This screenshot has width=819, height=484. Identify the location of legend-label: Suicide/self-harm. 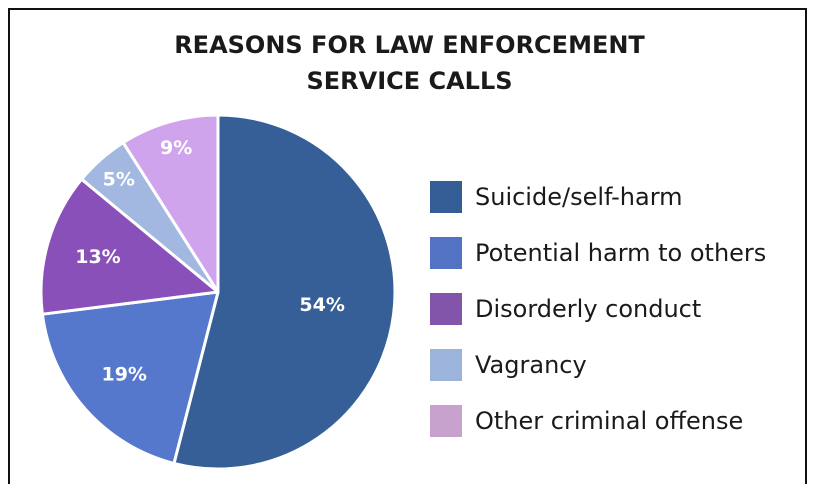
(579, 197).